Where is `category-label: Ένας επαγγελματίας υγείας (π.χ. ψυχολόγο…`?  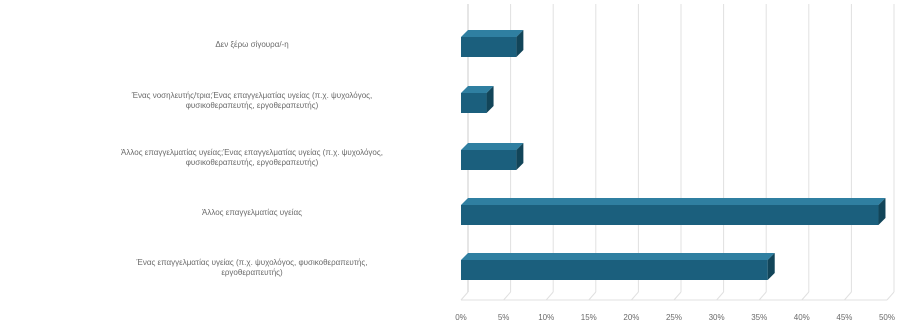 category-label: Ένας επαγγελματίας υγείας (π.χ. ψυχολόγο… is located at coordinates (252, 267).